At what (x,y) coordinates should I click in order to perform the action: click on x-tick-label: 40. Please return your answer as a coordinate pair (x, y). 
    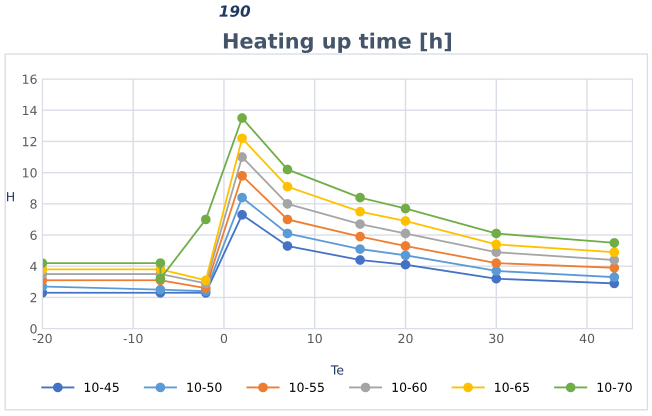
    Looking at the image, I should click on (587, 339).